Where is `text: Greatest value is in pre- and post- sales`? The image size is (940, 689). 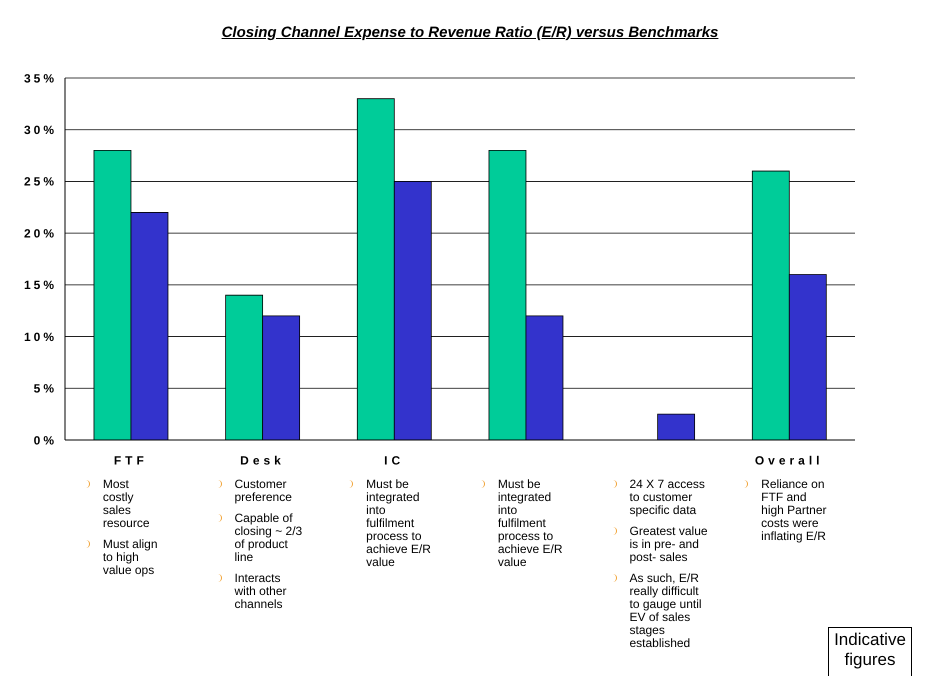 text: Greatest value is in pre- and post- sales is located at coordinates (668, 544).